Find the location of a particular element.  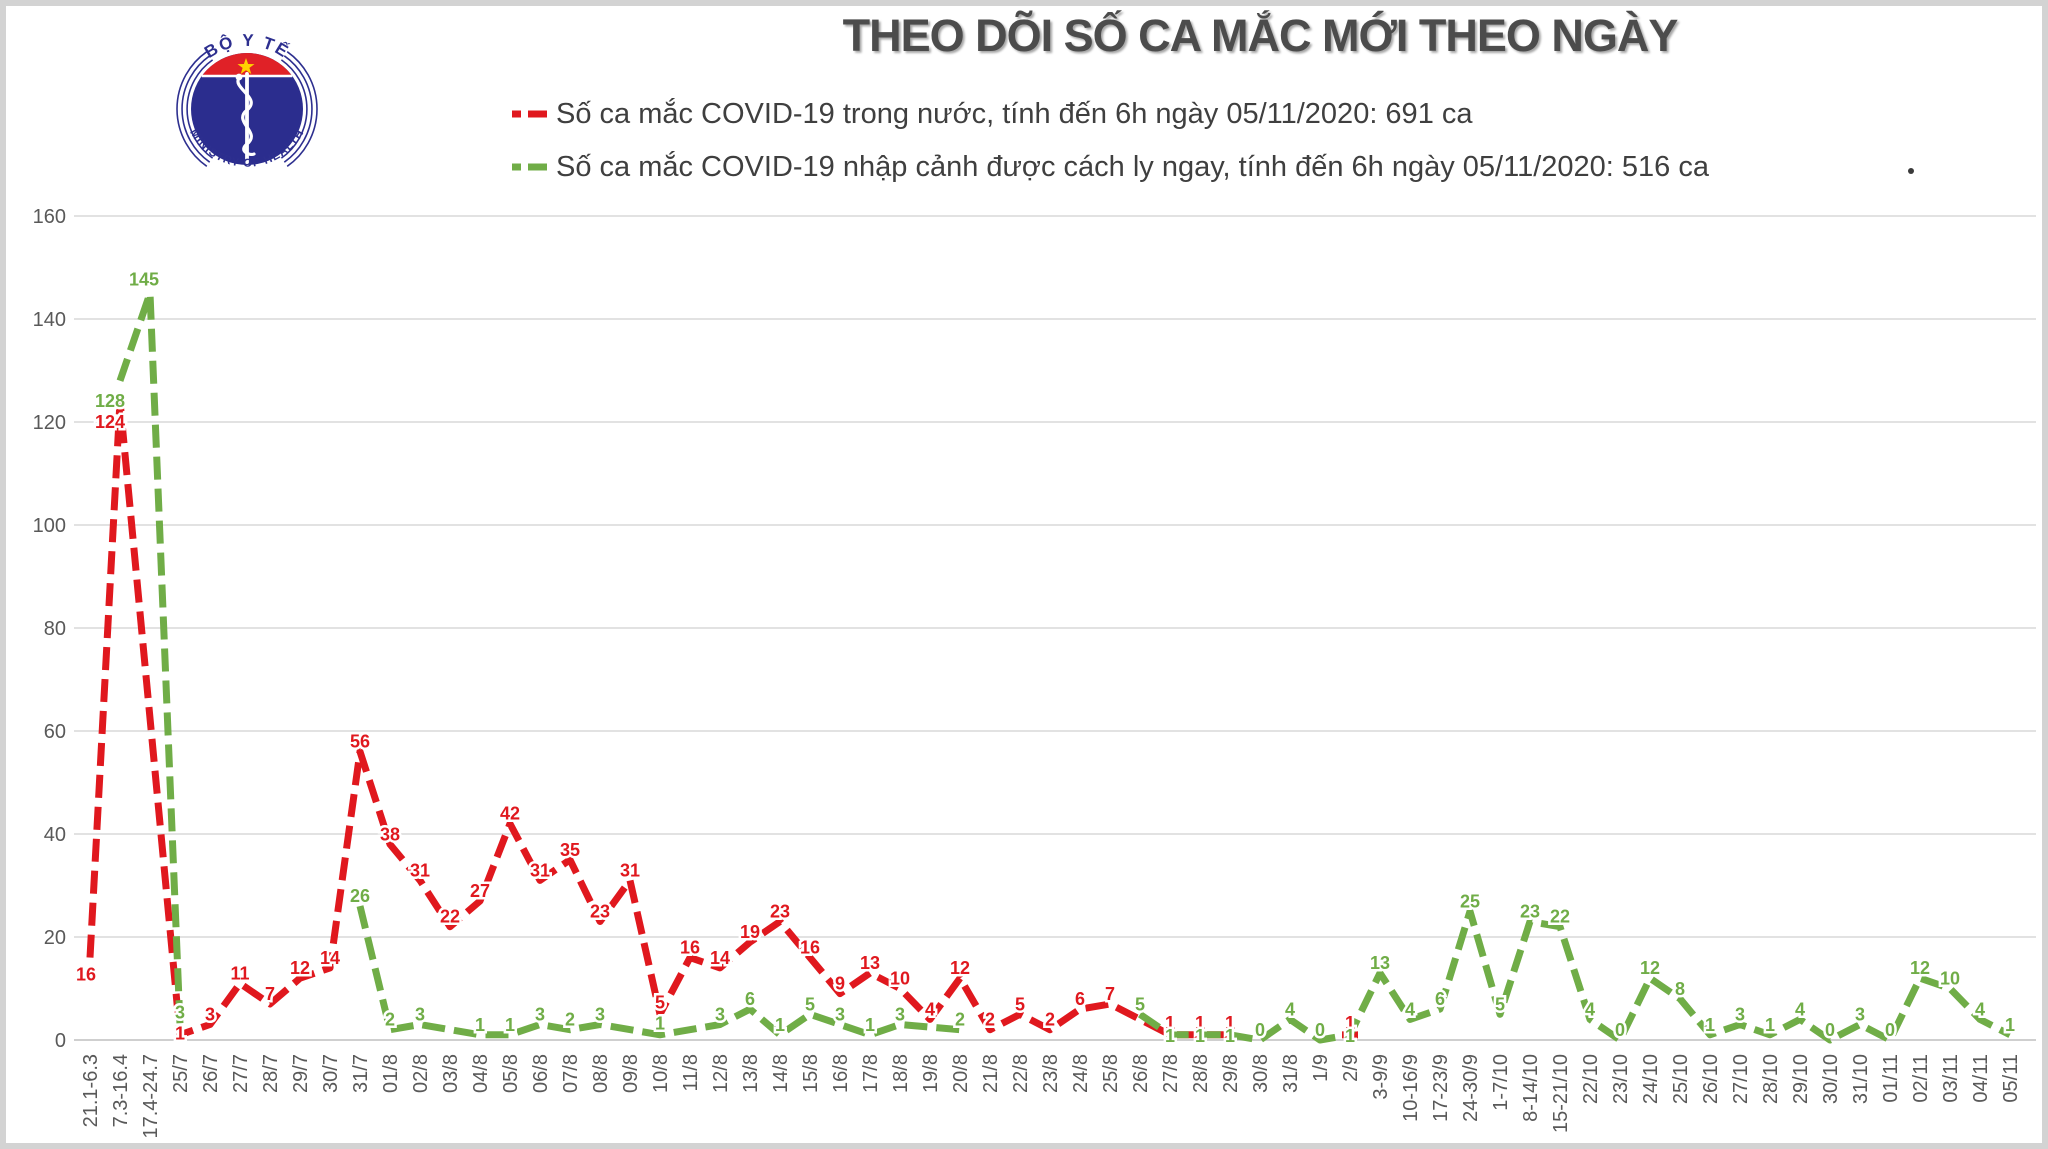

x-axis-label: 19/8 is located at coordinates (931, 1073).